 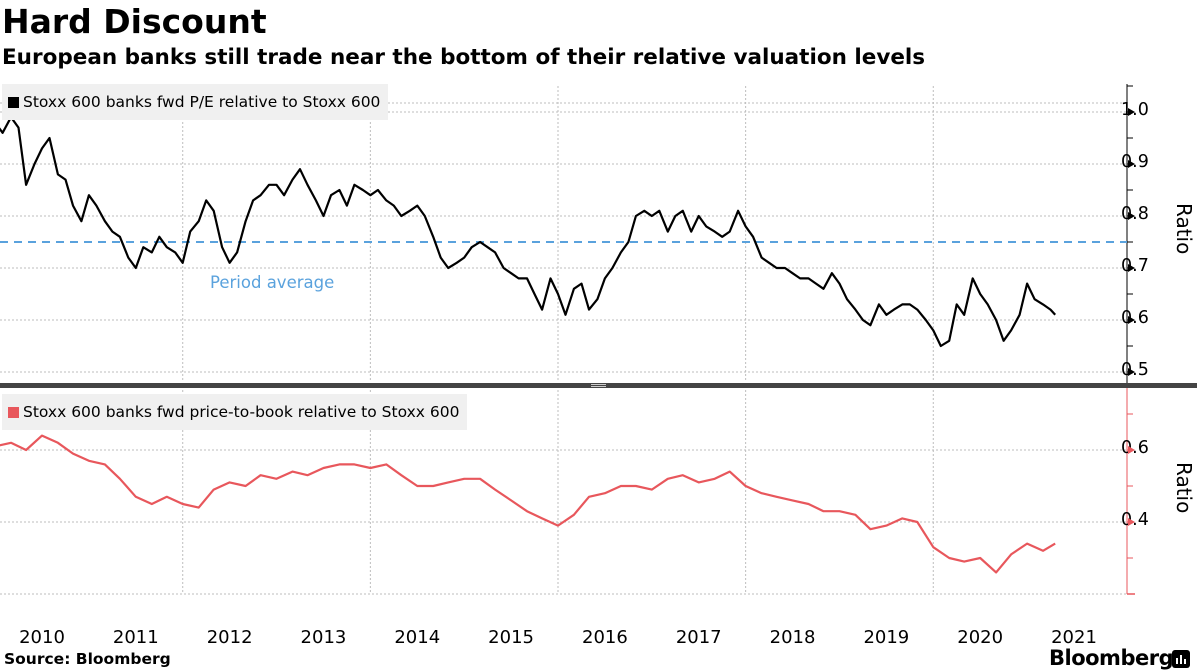 I want to click on chart-title: Hard Discount, so click(x=134, y=21).